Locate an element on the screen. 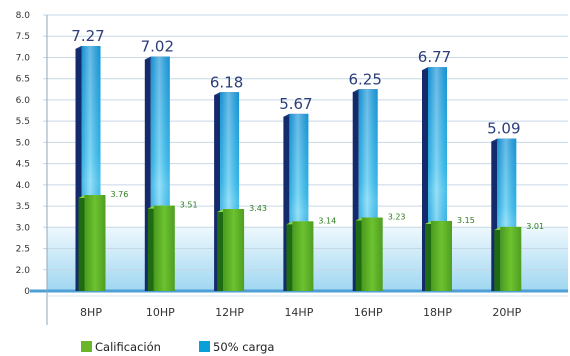 This screenshot has width=570, height=356. data-label-calificacion: 3.23 is located at coordinates (397, 217).